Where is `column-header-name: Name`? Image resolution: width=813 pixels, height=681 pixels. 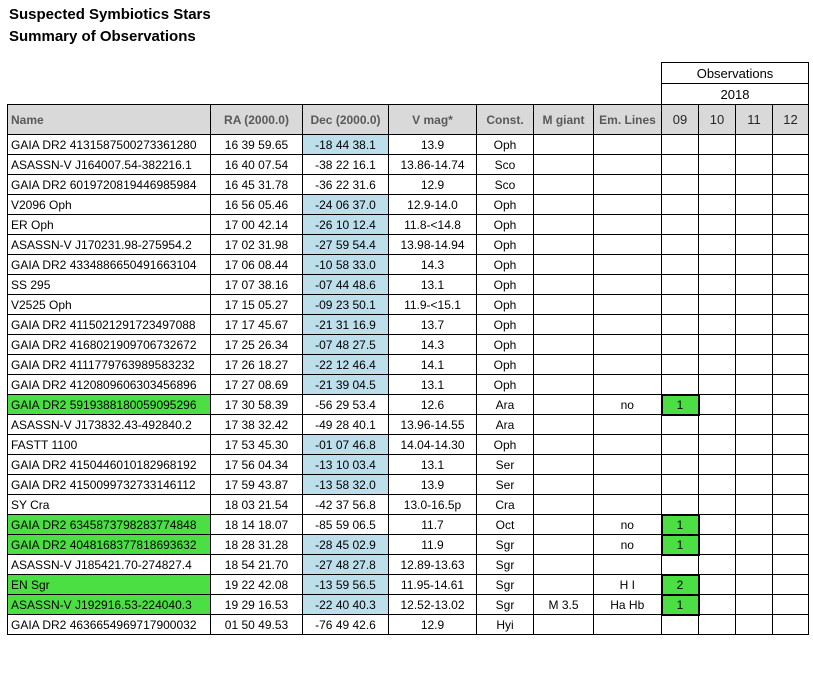
column-header-name: Name is located at coordinates (109, 119).